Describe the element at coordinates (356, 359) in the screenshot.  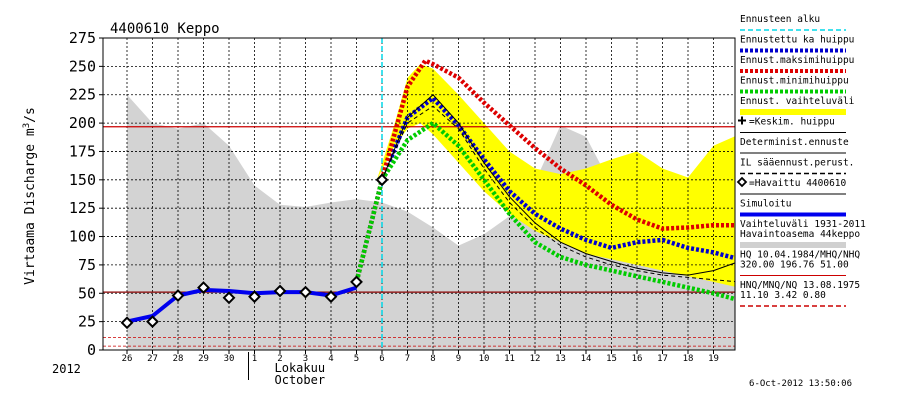
I see `x-tick-label: 5` at that location.